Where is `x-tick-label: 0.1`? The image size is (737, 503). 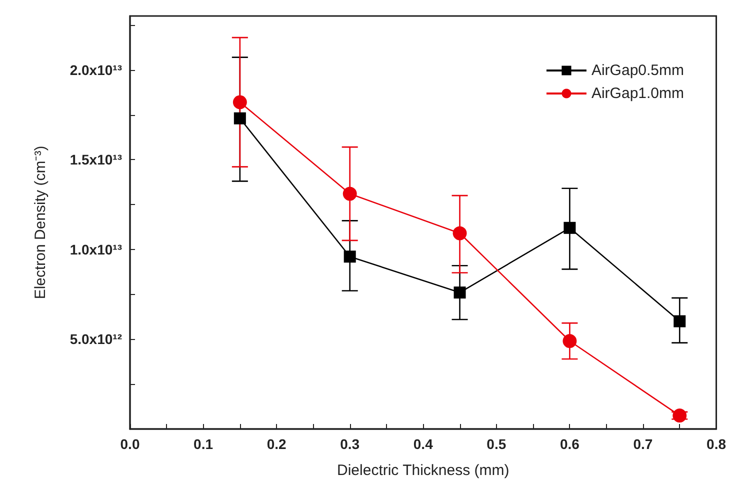 x-tick-label: 0.1 is located at coordinates (204, 444).